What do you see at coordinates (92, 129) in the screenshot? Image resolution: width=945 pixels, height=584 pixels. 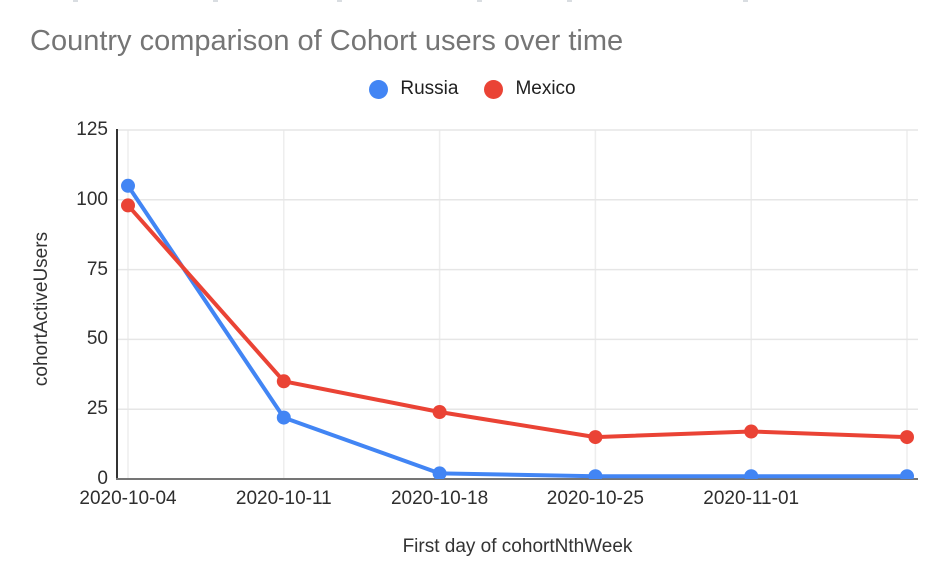 I see `y-axis-tick-label: 125` at bounding box center [92, 129].